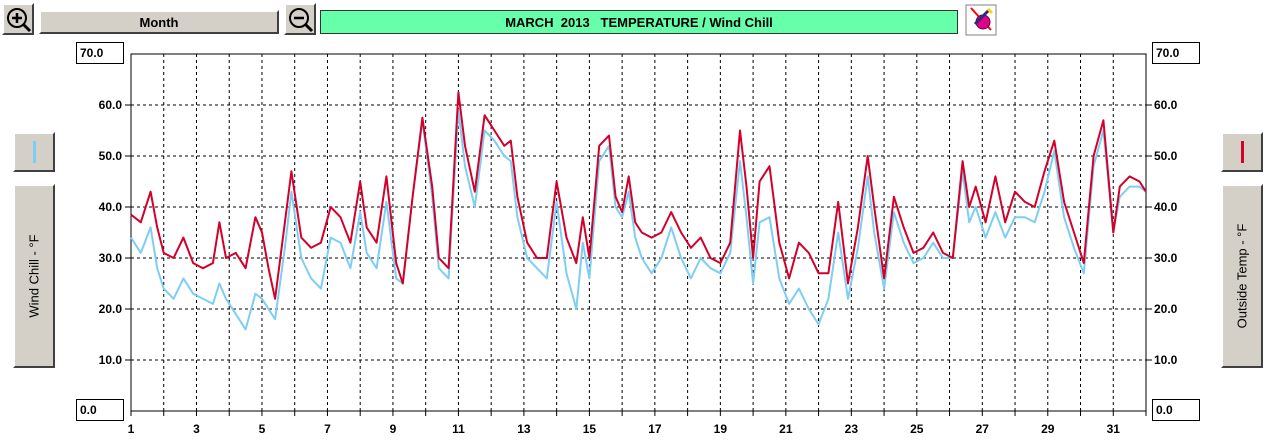 The width and height of the screenshot is (1273, 442). Describe the element at coordinates (1166, 309) in the screenshot. I see `y-tick-label-right: 20.0` at that location.